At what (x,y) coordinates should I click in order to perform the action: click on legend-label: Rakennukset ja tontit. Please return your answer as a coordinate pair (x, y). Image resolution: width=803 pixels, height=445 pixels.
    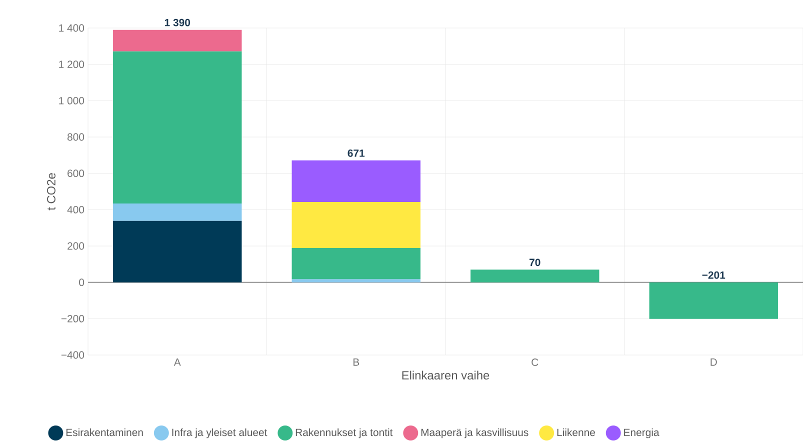
    Looking at the image, I should click on (344, 433).